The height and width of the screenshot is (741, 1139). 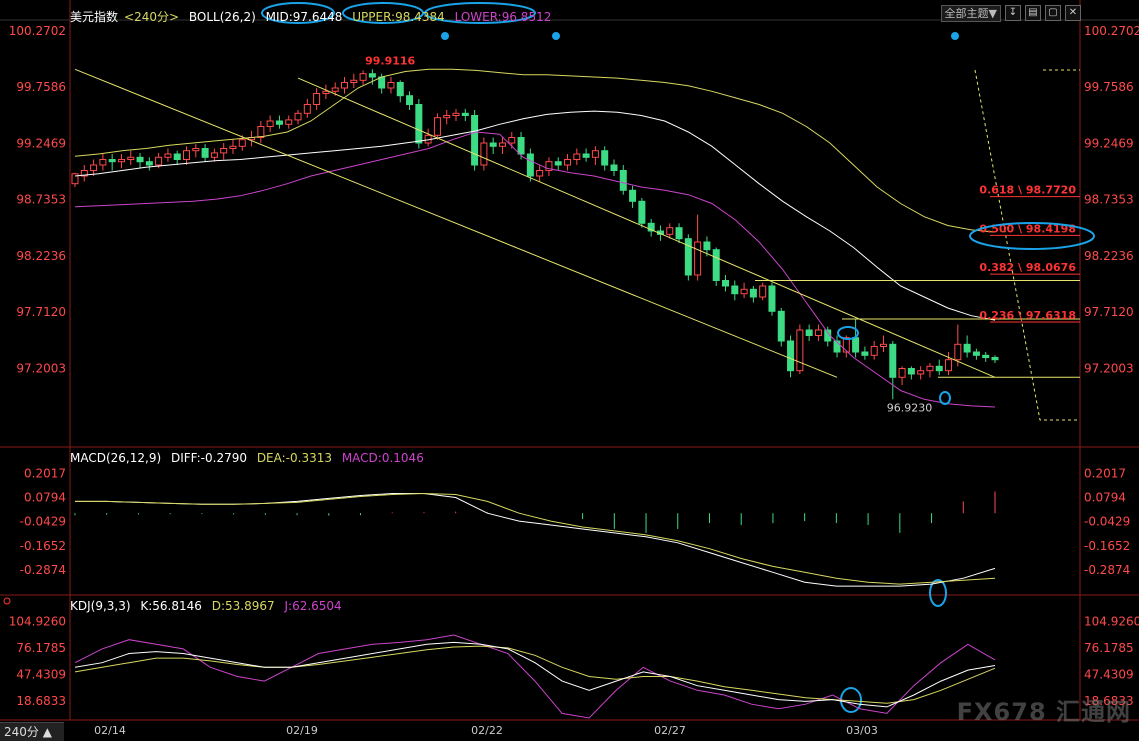 What do you see at coordinates (7, 601) in the screenshot?
I see `kdj-settings-icon` at bounding box center [7, 601].